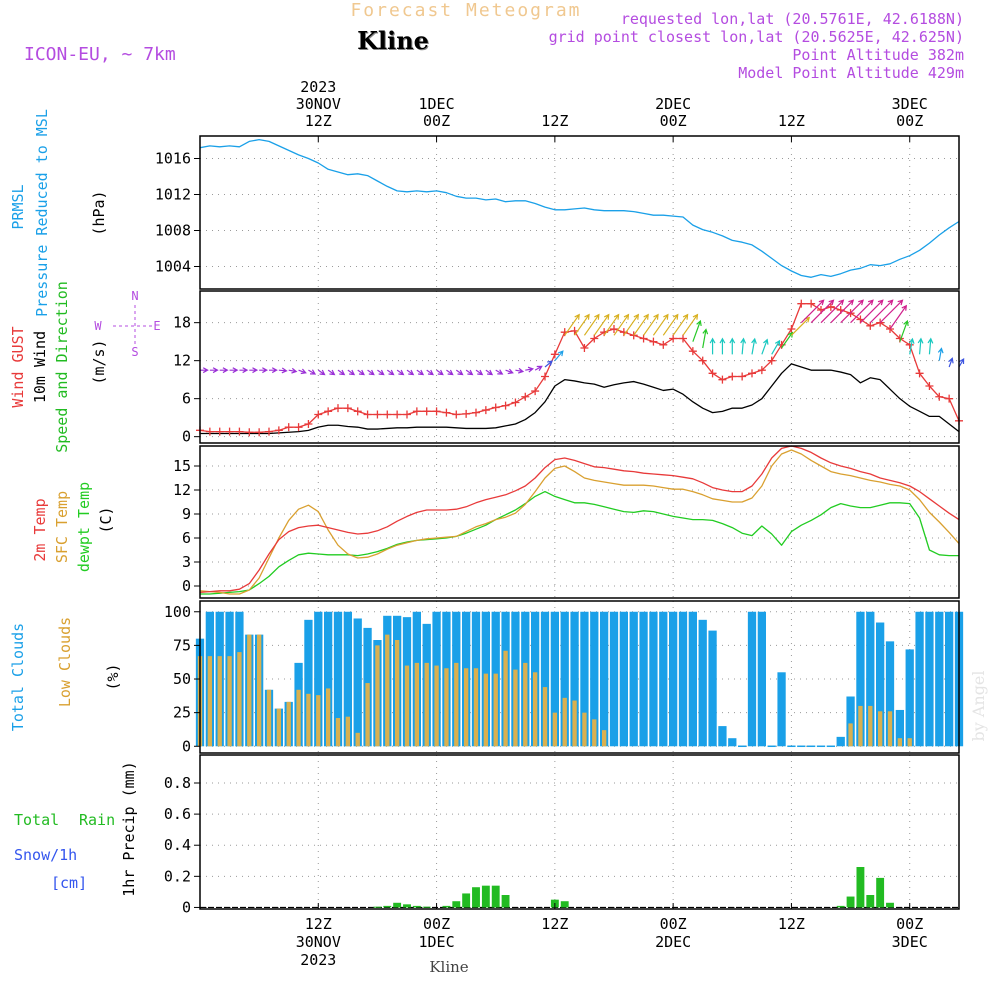 This screenshot has width=1000, height=1000. I want to click on compass-s: S, so click(134, 352).